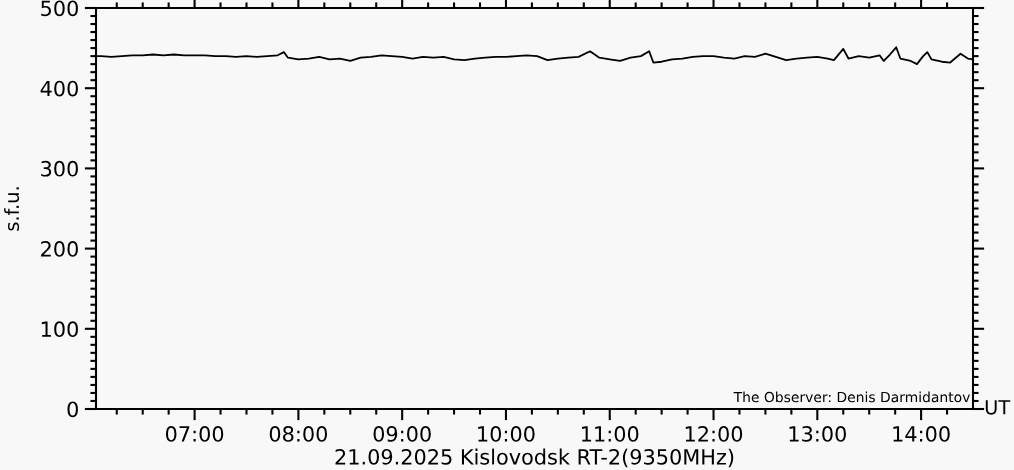  What do you see at coordinates (194, 434) in the screenshot?
I see `x-tick-label: 07:00` at bounding box center [194, 434].